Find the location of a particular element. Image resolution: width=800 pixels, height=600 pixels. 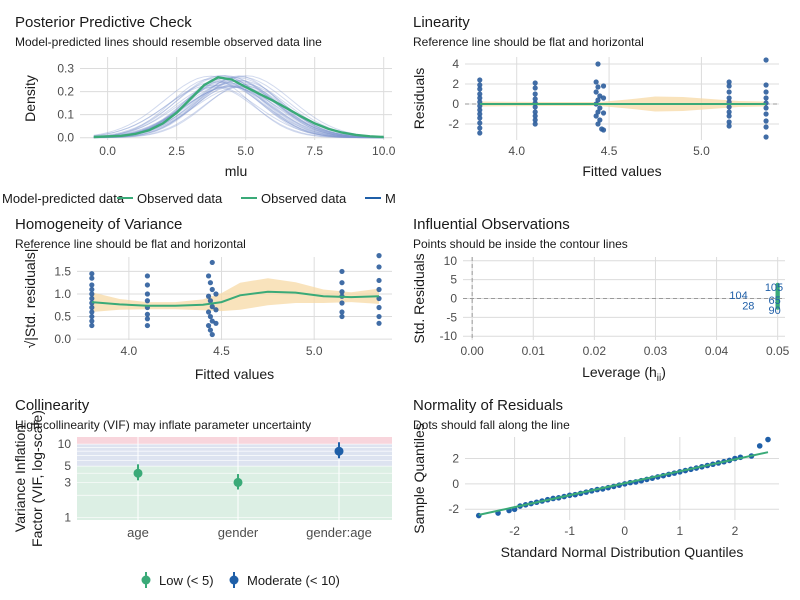

observed-density-line is located at coordinates (238, 107).